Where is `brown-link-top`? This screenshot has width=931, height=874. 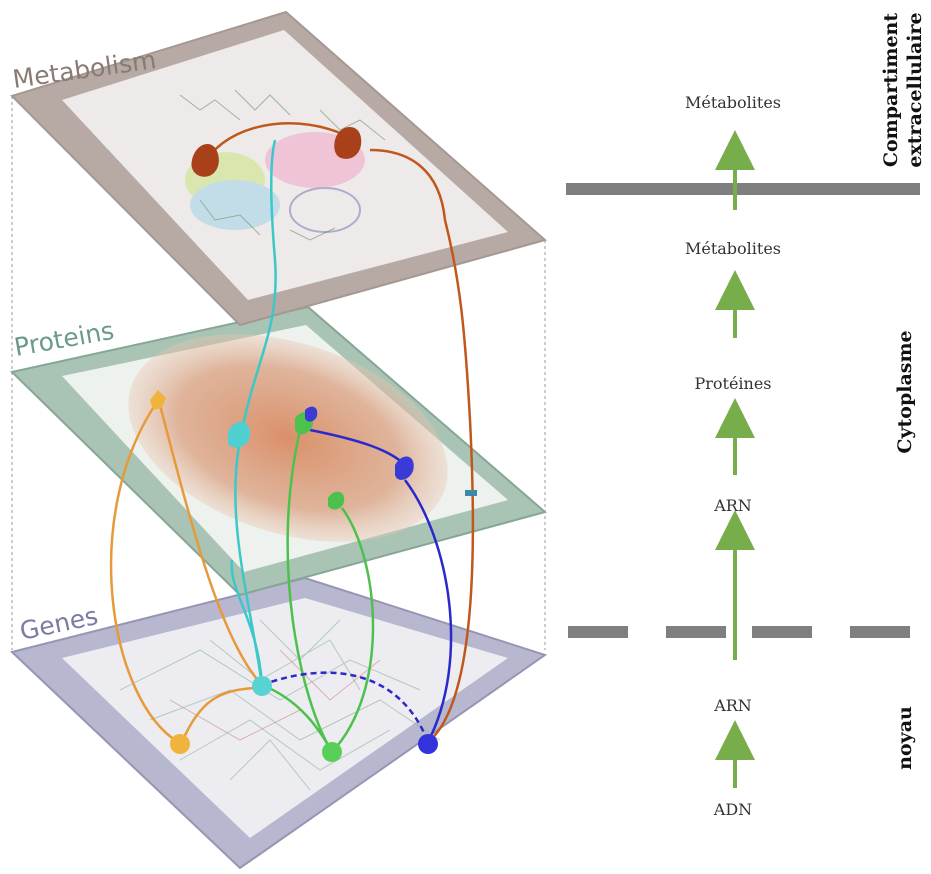
brown-link-top is located at coordinates (277, 139).